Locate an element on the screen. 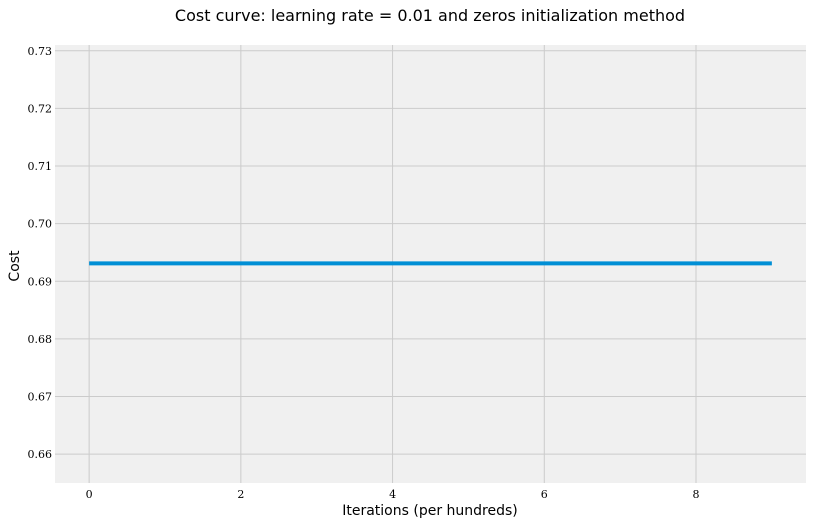 The width and height of the screenshot is (813, 524). y-tick-label: 0.66 is located at coordinates (40, 454).